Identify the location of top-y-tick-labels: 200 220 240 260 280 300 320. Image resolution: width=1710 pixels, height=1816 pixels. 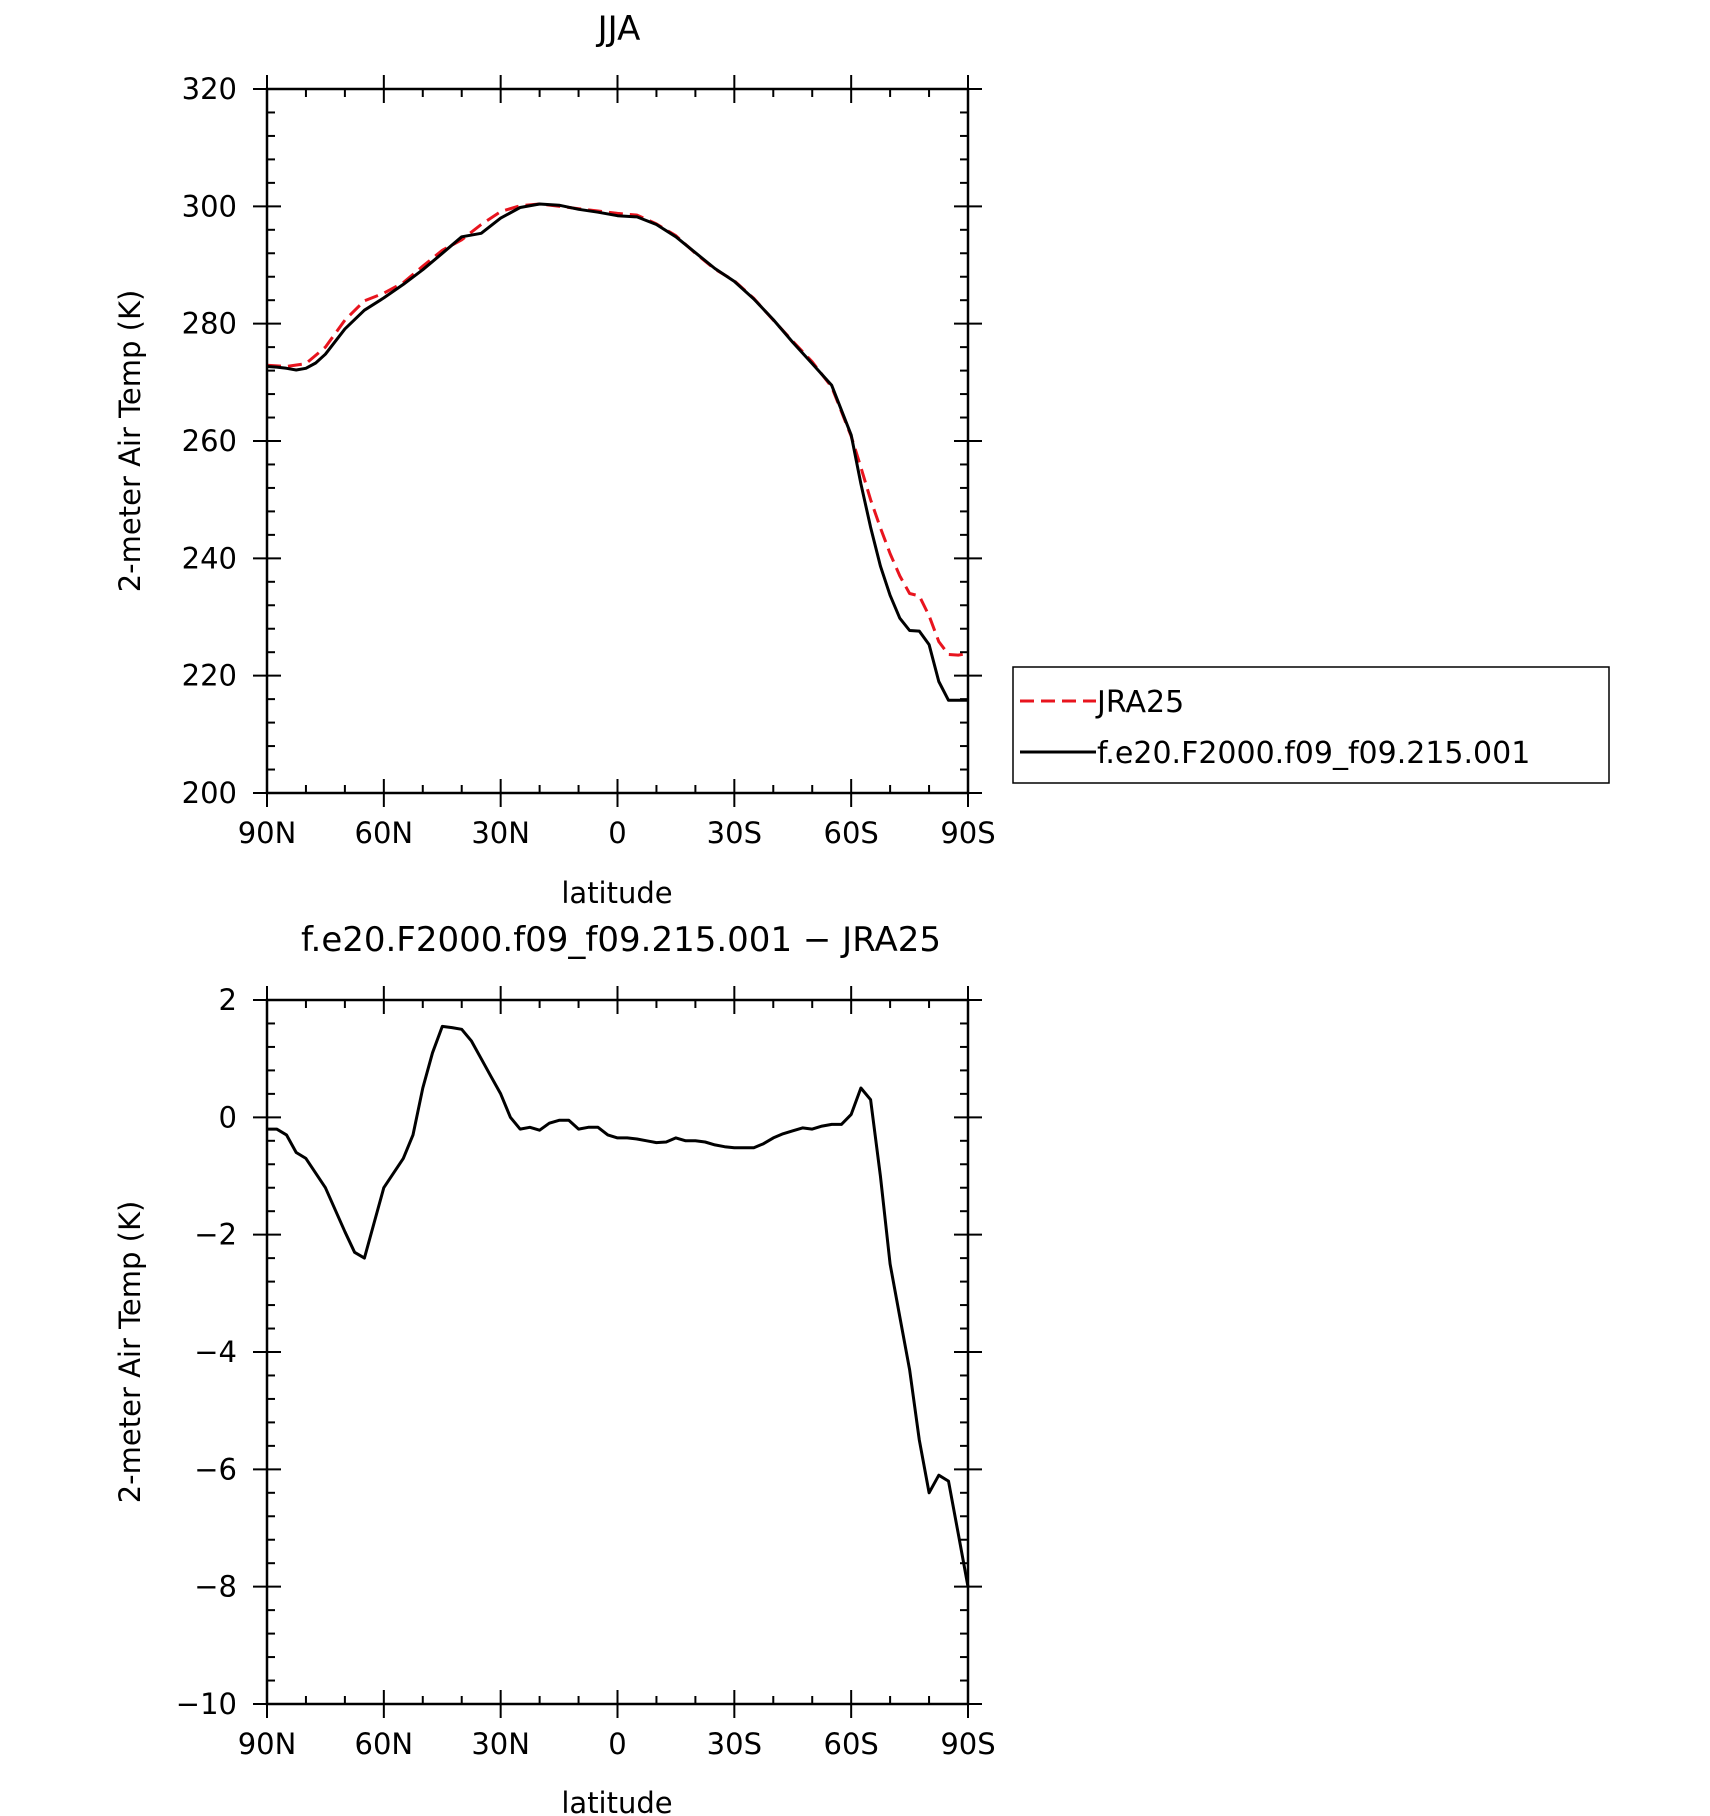
(209, 441).